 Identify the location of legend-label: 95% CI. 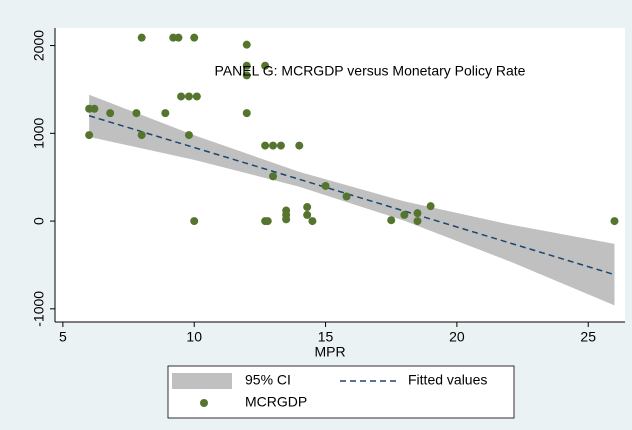
(268, 380).